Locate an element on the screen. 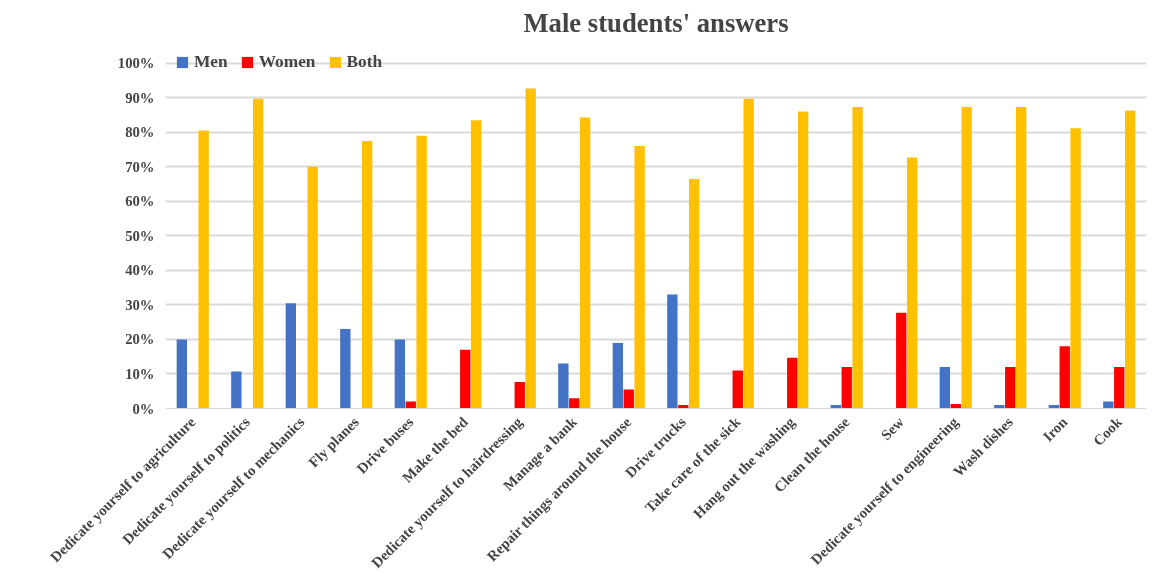 The height and width of the screenshot is (579, 1176). y-tick-label: 20% is located at coordinates (140, 339).